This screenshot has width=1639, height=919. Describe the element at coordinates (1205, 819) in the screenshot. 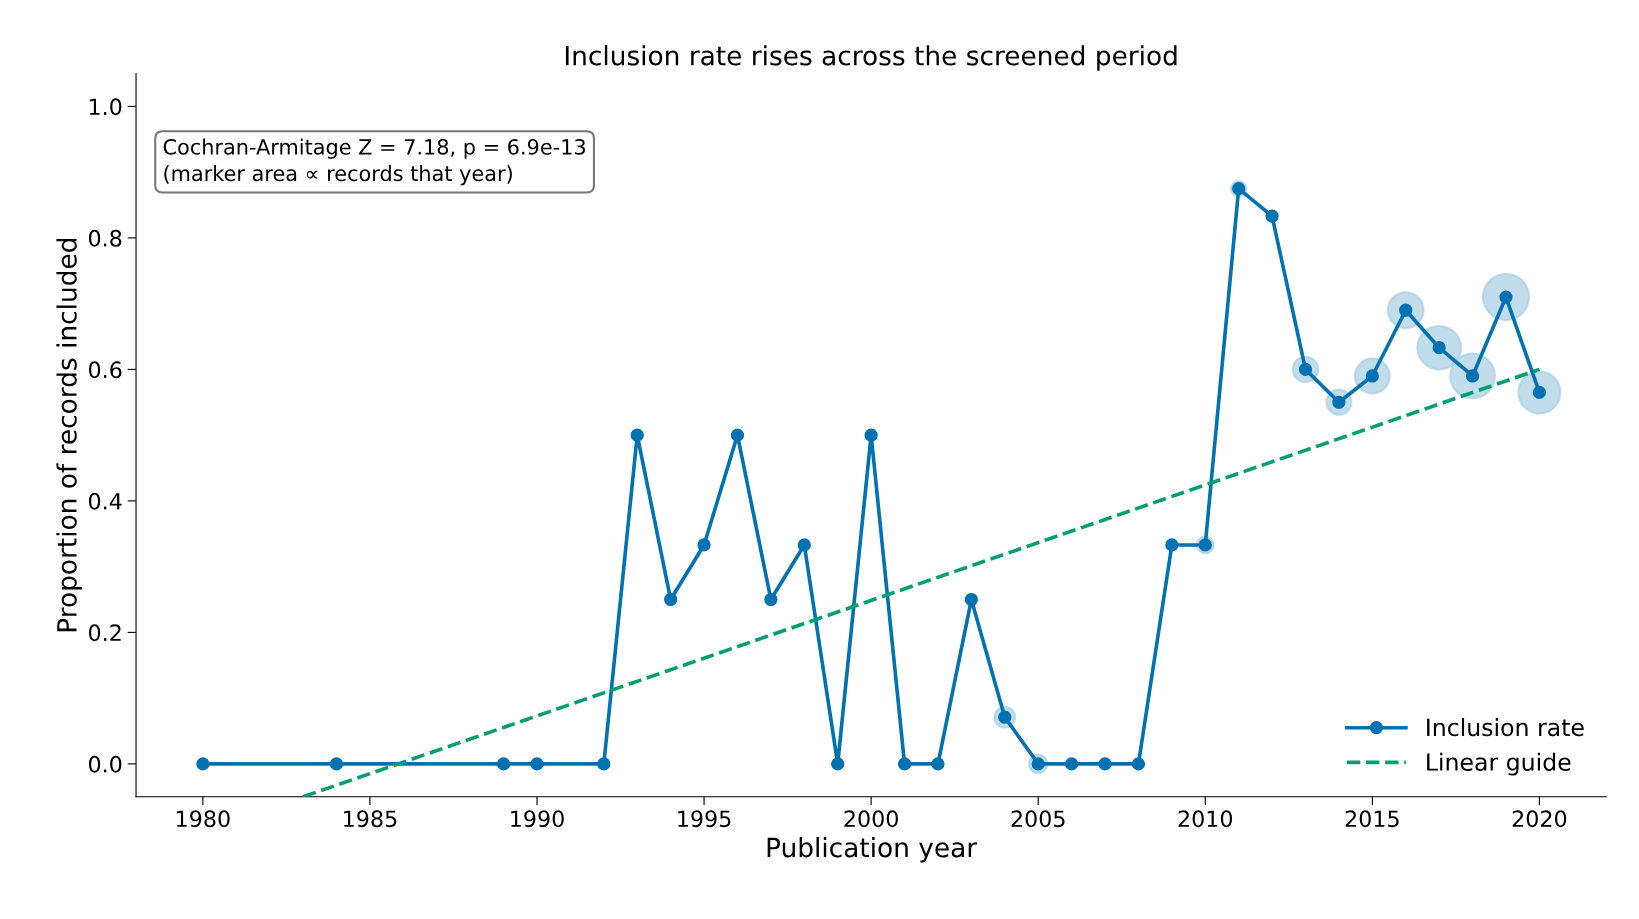

I see `x-tick-label: 2010` at that location.